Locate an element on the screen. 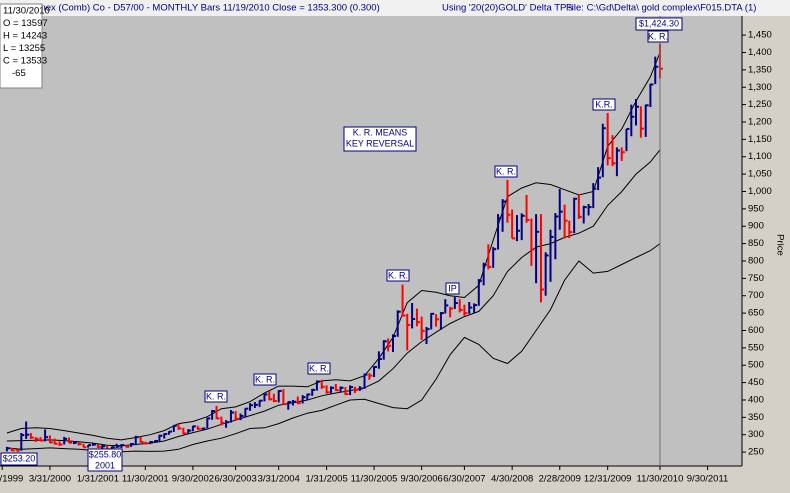 This screenshot has height=493, width=790. x-tick-label: 2/28/2009 is located at coordinates (560, 479).